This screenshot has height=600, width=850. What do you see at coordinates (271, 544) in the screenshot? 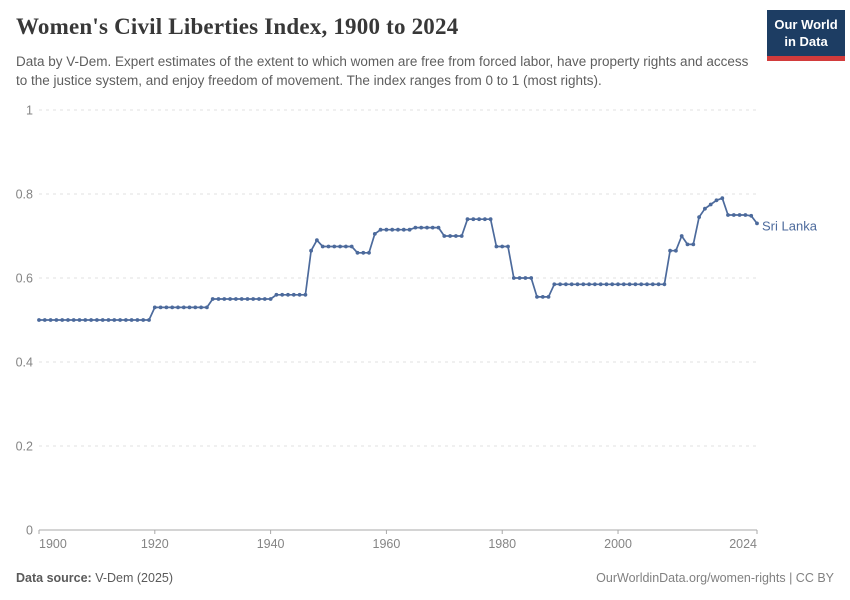
I see `svg-text: 1940` at bounding box center [271, 544].